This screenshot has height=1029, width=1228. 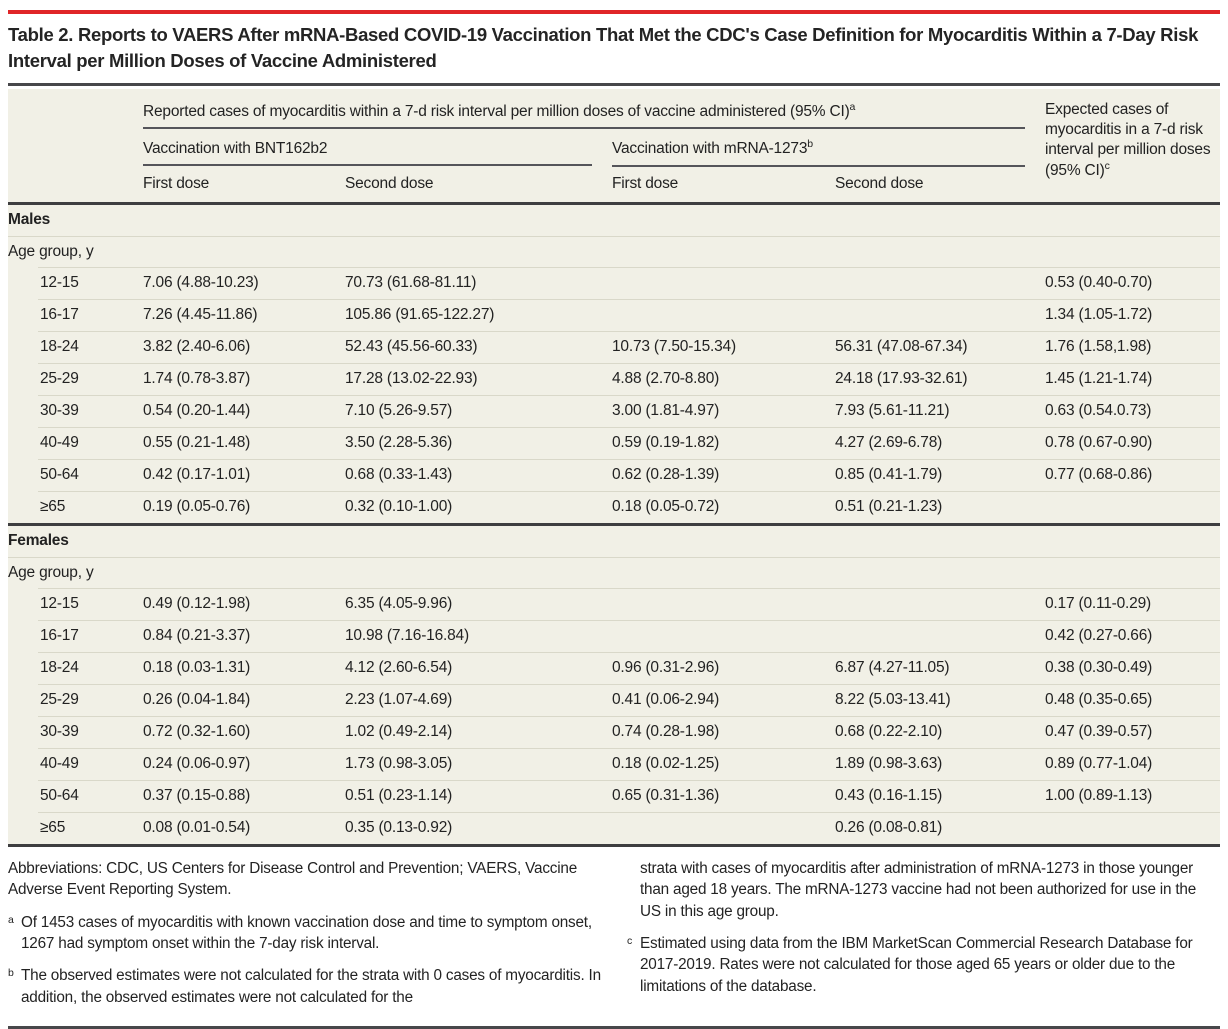 What do you see at coordinates (940, 444) in the screenshot?
I see `cell-mrna-second: 4.27 (2.69-6.78)` at bounding box center [940, 444].